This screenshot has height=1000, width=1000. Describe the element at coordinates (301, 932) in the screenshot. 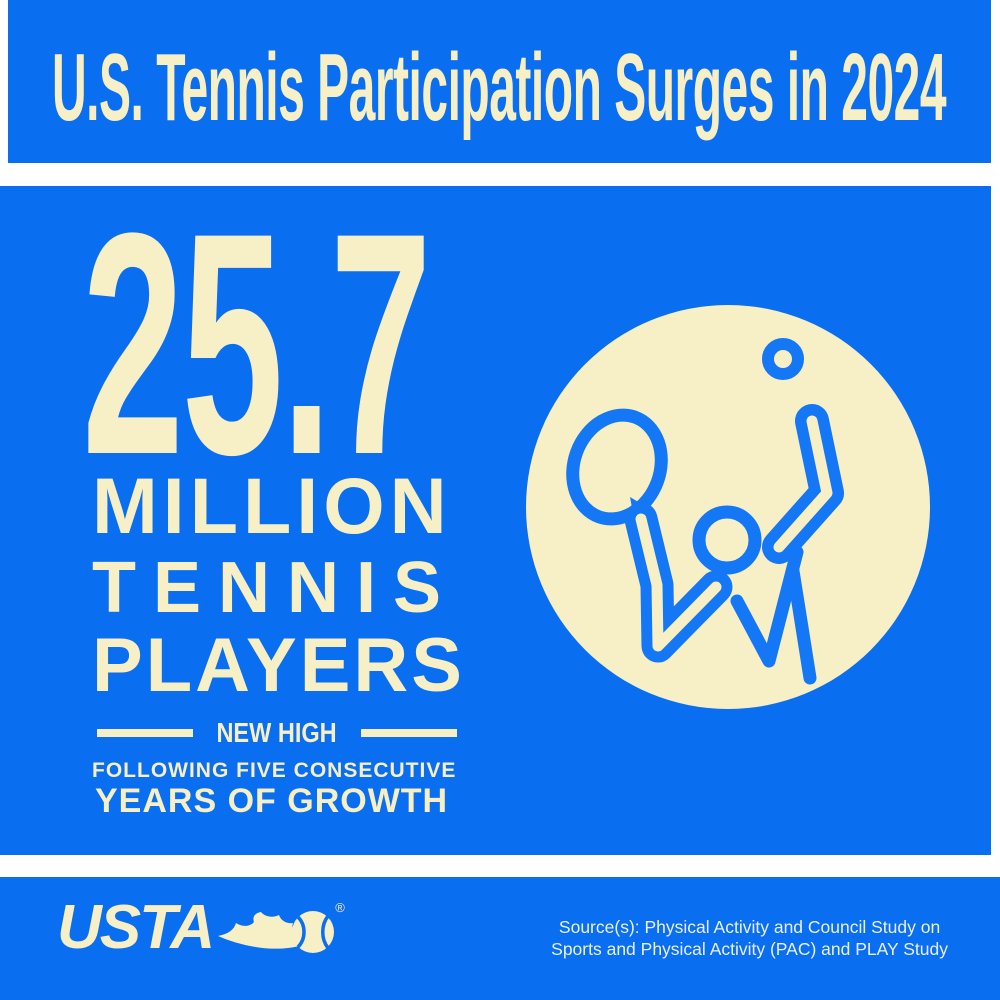

I see `ball-seam-left` at that location.